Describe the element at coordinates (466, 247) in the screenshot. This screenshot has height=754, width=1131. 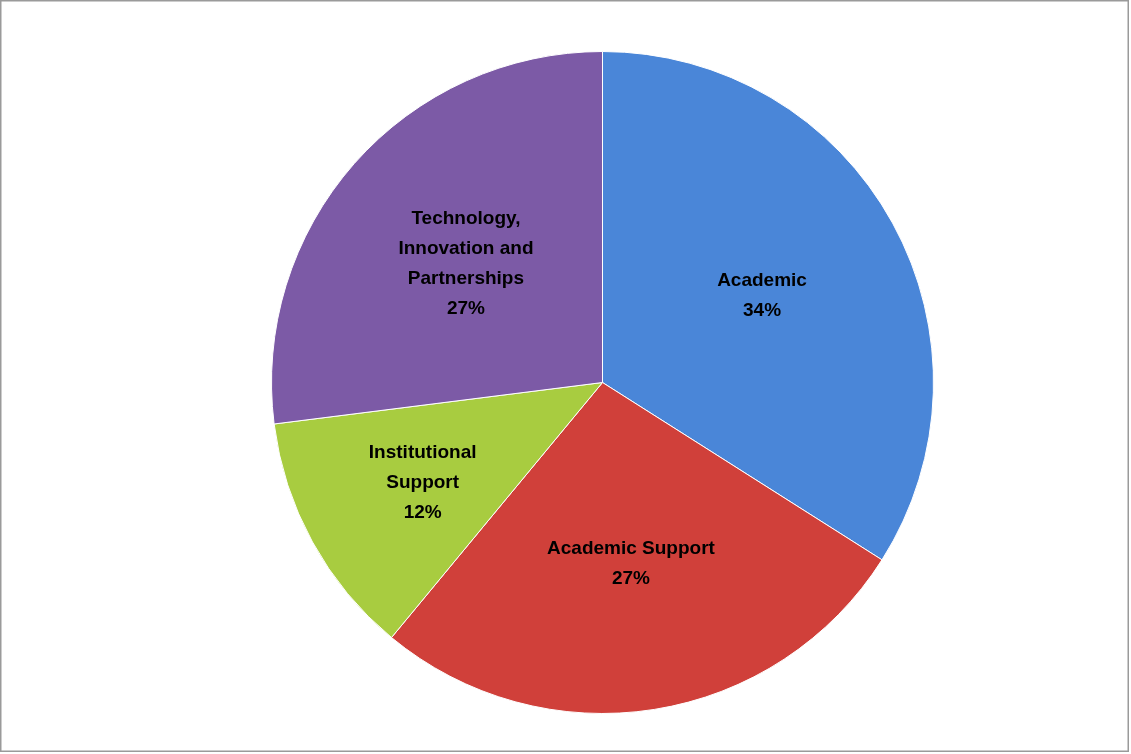
I see `slice-label: Technology, Innovation and Partnerships` at that location.